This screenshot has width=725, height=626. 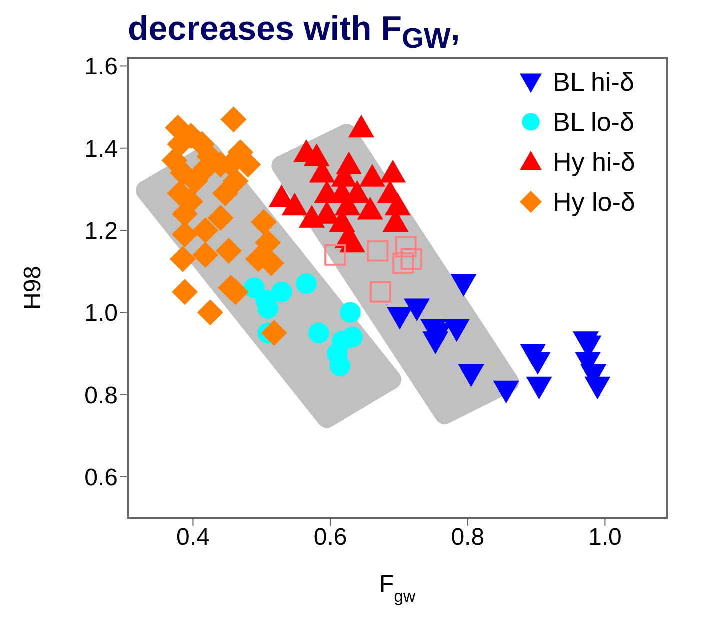 I want to click on x-axis-title: F$_{gw}$, so click(x=397, y=588).